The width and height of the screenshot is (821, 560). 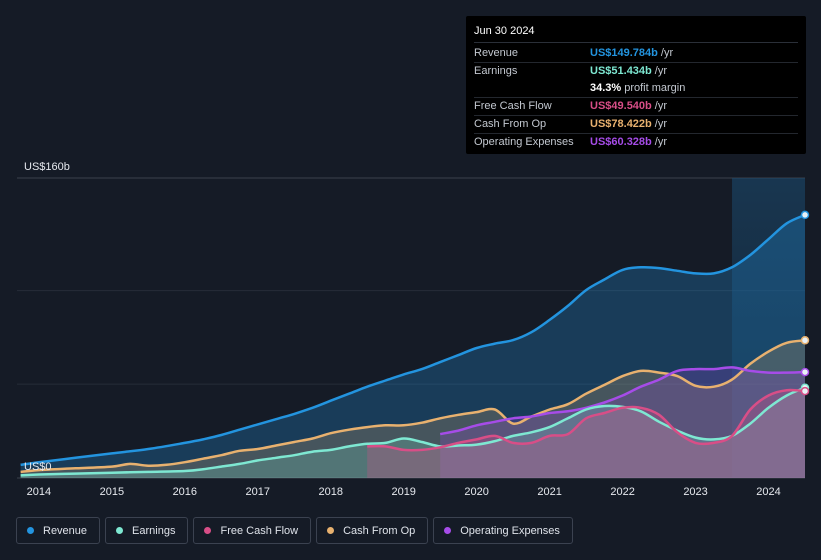 I want to click on revenue-dot-icon, so click(x=30, y=530).